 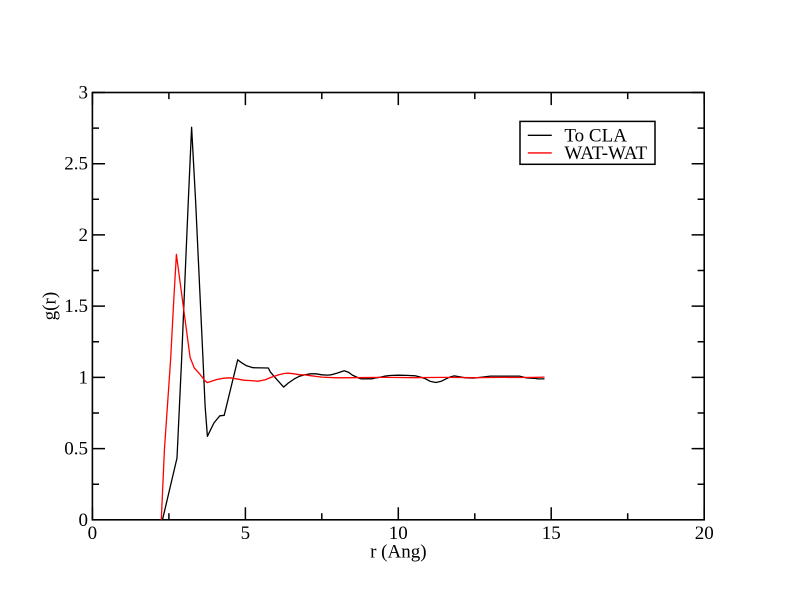 What do you see at coordinates (76, 164) in the screenshot?
I see `svg-text: 2.5` at bounding box center [76, 164].